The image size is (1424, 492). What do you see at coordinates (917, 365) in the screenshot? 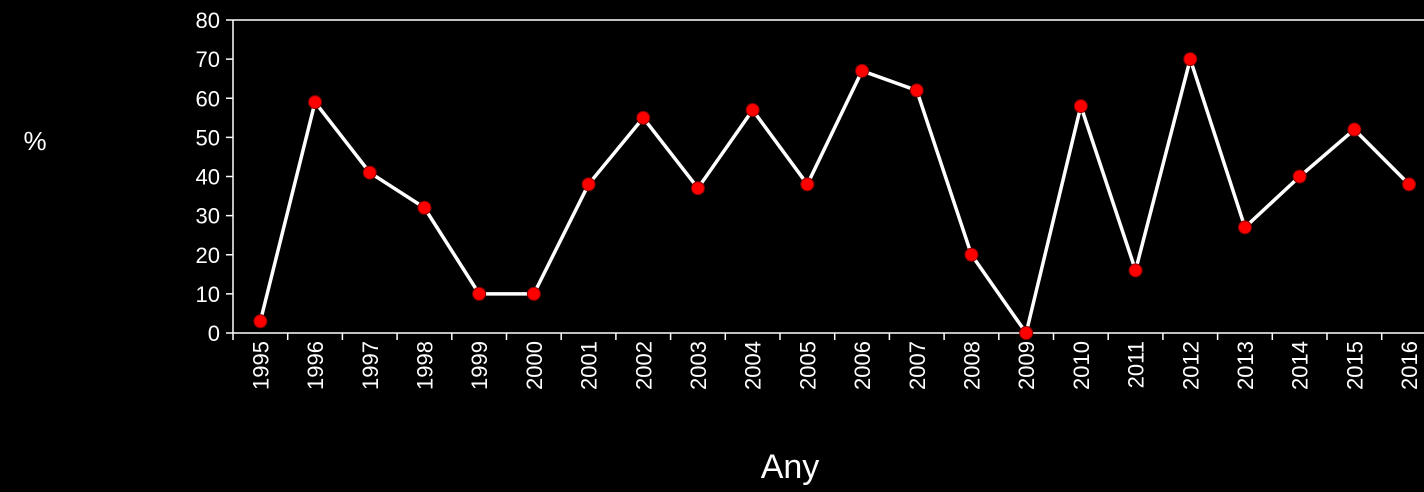
I see `x-tick-label: 2007` at bounding box center [917, 365].